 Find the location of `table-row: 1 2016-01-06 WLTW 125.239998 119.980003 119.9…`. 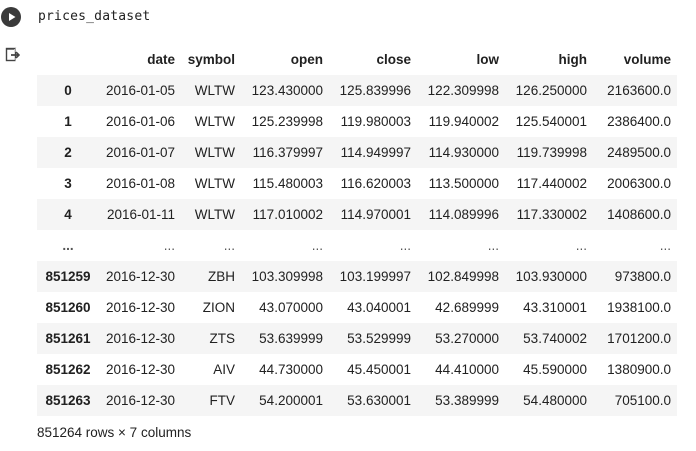

table-row: 1 2016-01-06 WLTW 125.239998 119.980003 119.9… is located at coordinates (357, 121).